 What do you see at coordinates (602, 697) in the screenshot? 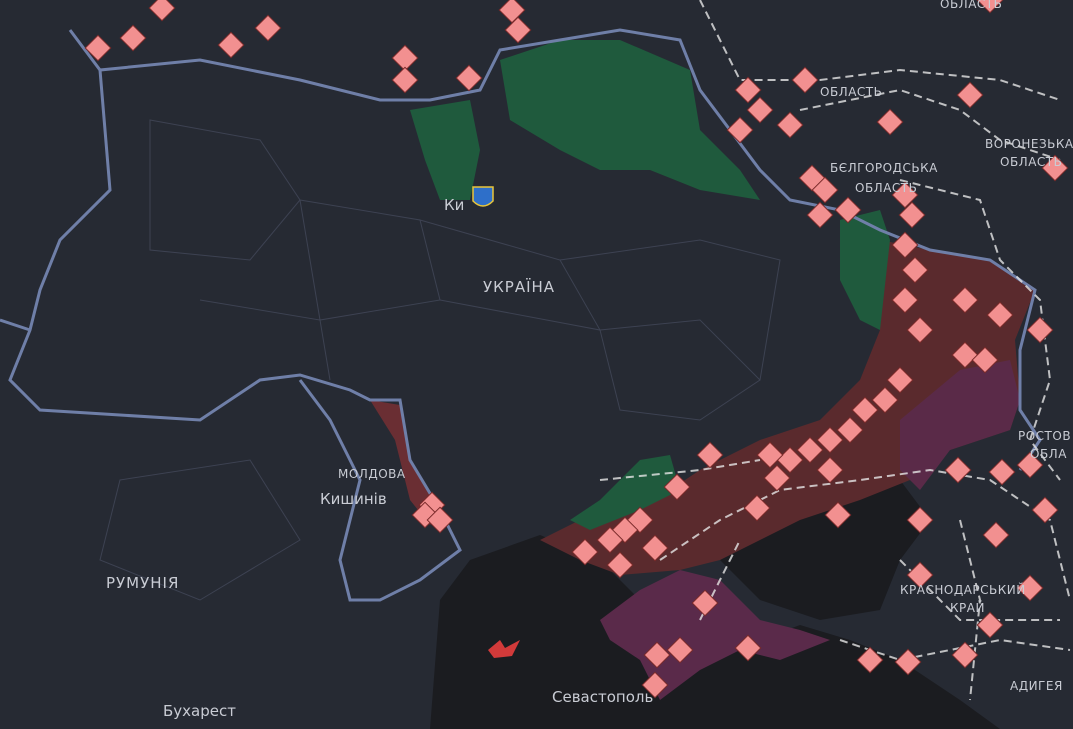
I see `city-label: Севастополь` at bounding box center [602, 697].